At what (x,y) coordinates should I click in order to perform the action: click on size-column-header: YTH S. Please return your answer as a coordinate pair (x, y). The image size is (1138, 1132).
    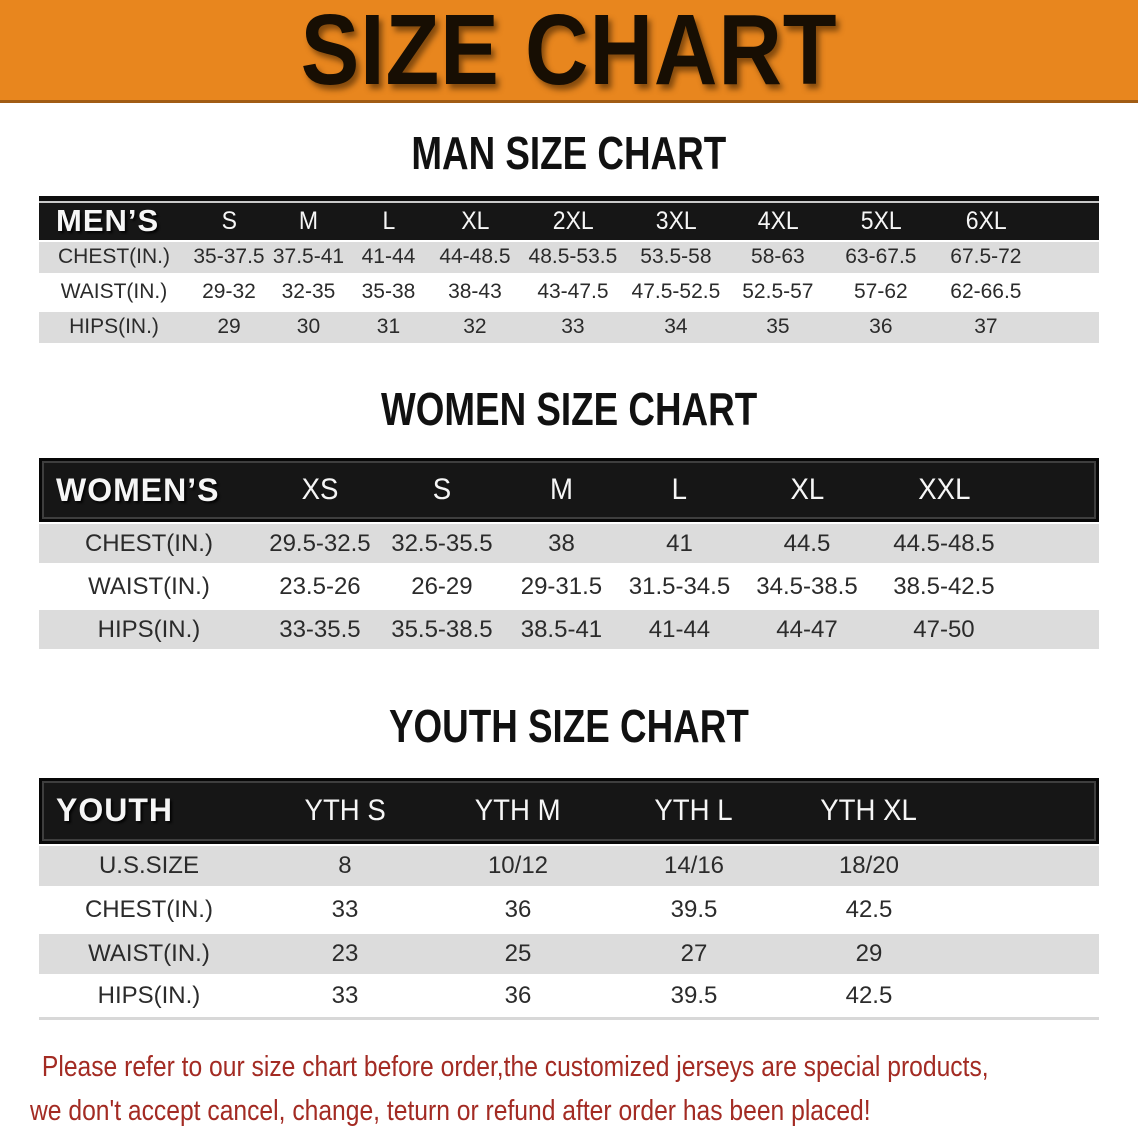
    Looking at the image, I should click on (345, 811).